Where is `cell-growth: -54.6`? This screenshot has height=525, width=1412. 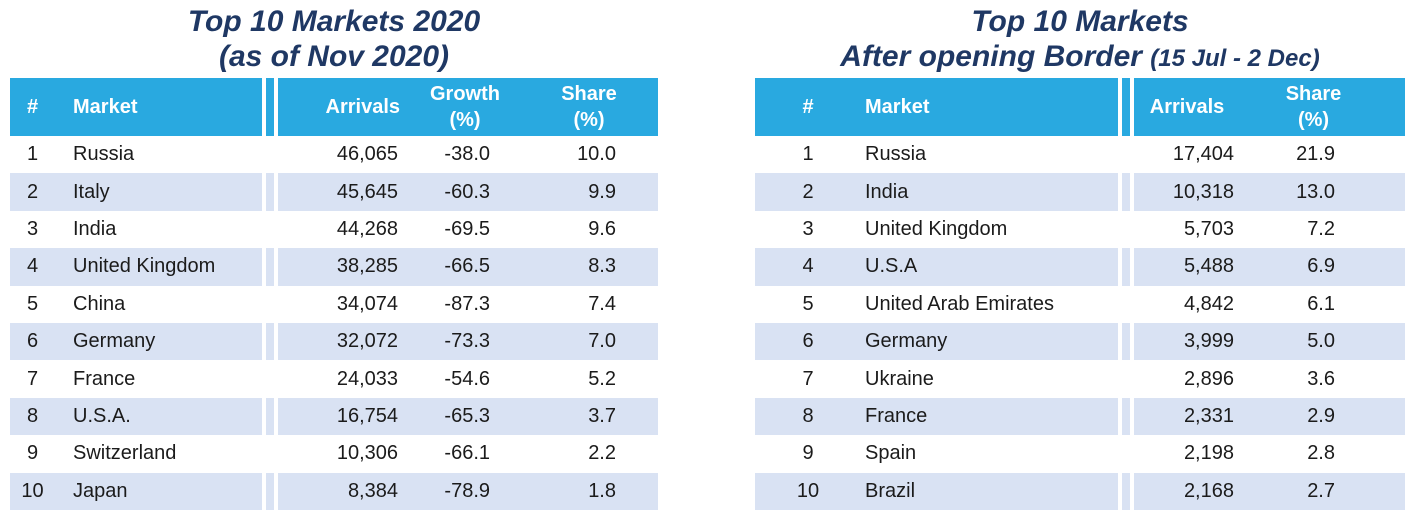
cell-growth: -54.6 is located at coordinates (467, 378).